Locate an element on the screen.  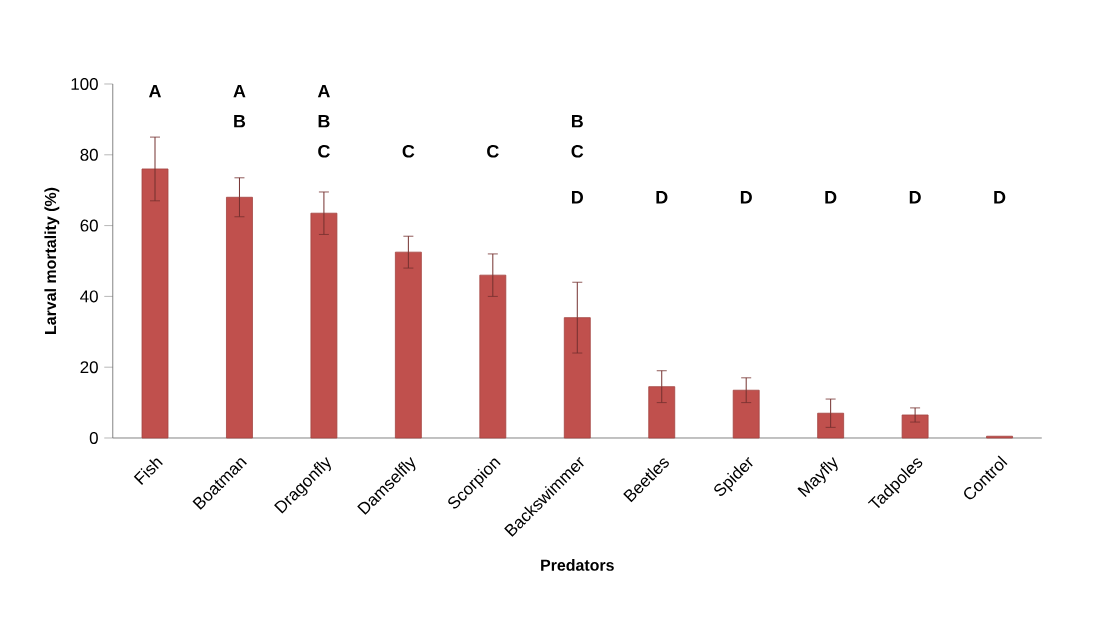
y-tick-label: 80 is located at coordinates (89, 154).